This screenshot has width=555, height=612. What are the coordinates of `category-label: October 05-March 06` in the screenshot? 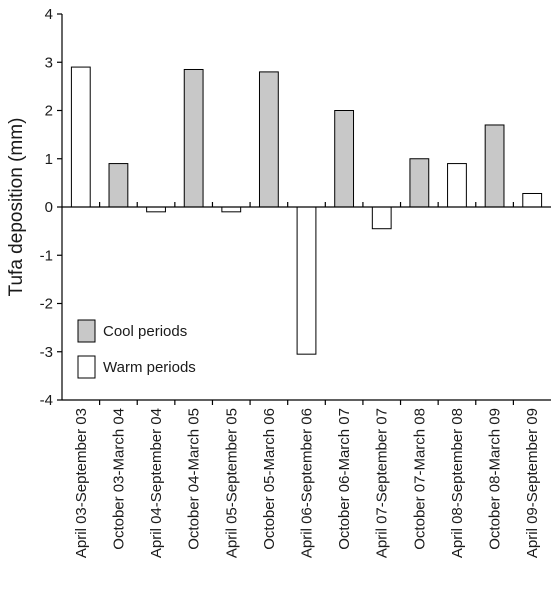 It's located at (269, 479).